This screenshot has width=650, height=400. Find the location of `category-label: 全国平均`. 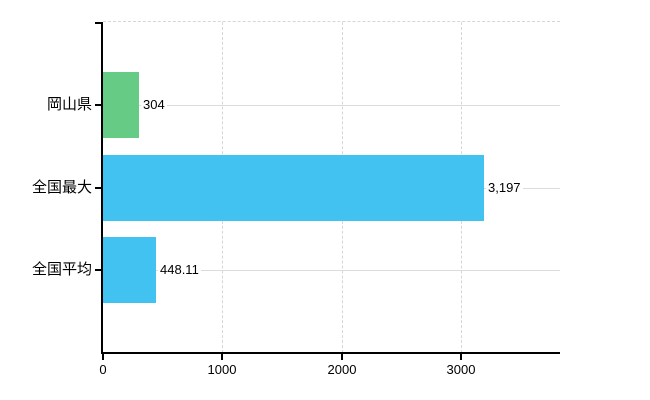

category-label: 全国平均 is located at coordinates (61, 269).